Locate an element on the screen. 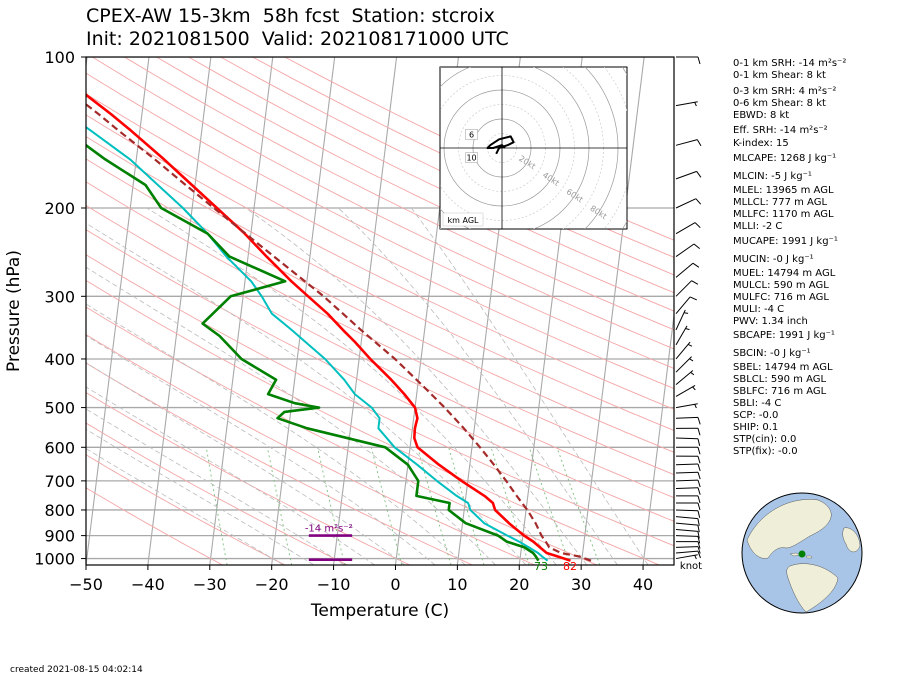 This screenshot has width=906, height=675. location-globe is located at coordinates (802, 553).